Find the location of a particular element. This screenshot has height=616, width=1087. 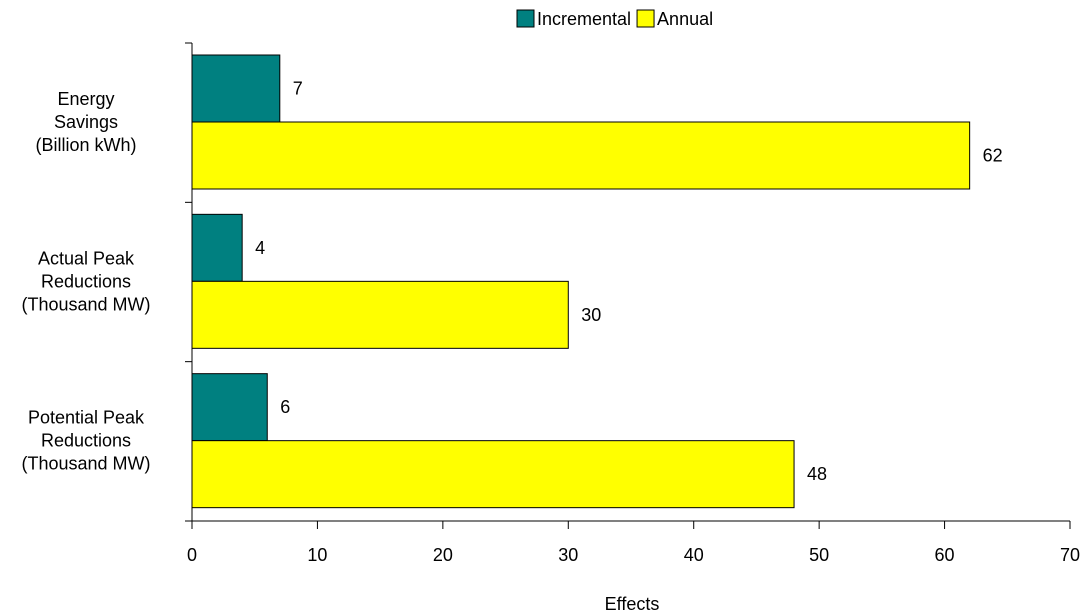

data-label-incremental-2: 6 is located at coordinates (285, 407).